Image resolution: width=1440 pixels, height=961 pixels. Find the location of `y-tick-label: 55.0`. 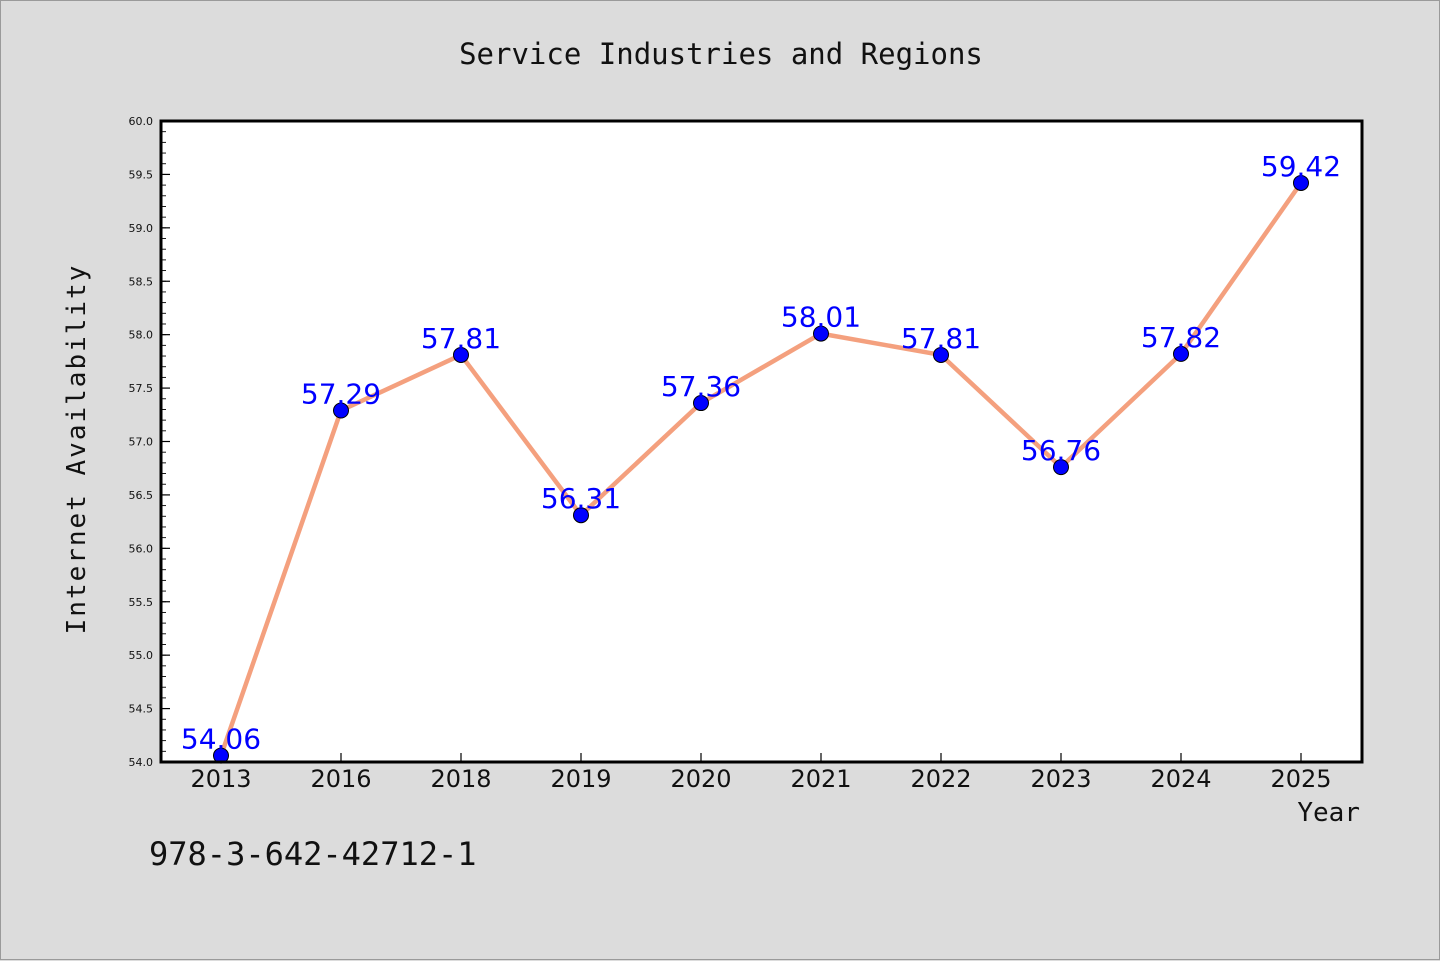

y-tick-label: 55.0 is located at coordinates (141, 655).